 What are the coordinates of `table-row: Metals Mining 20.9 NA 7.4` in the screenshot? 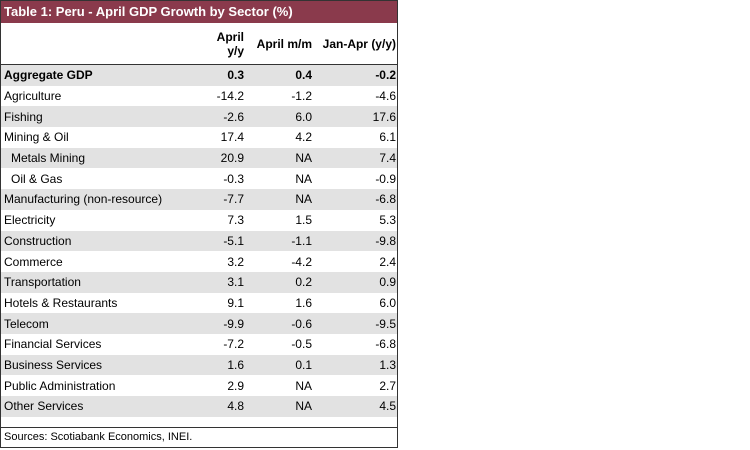 It's located at (199, 158).